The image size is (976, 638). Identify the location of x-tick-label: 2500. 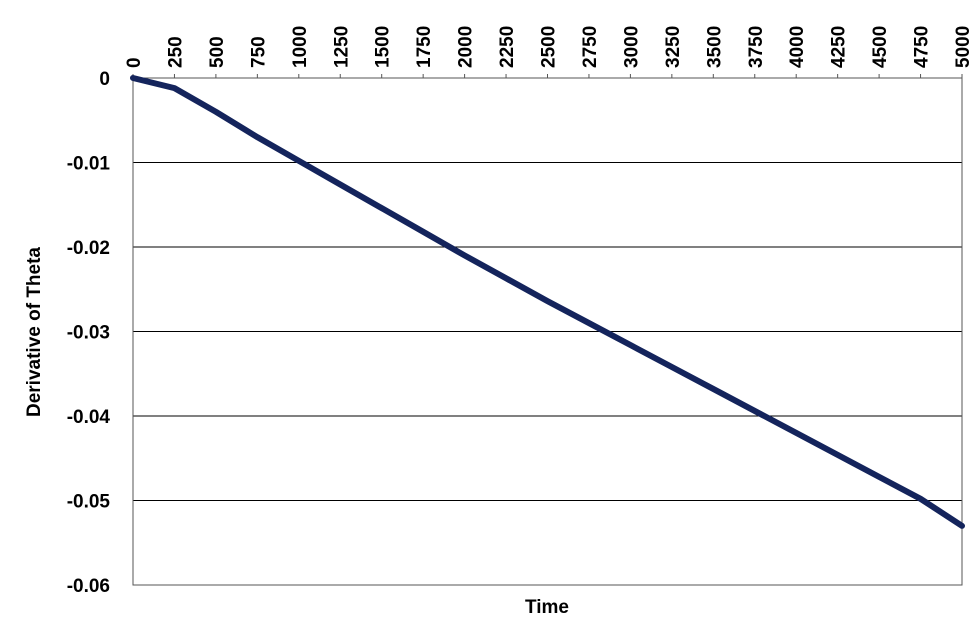
(549, 47).